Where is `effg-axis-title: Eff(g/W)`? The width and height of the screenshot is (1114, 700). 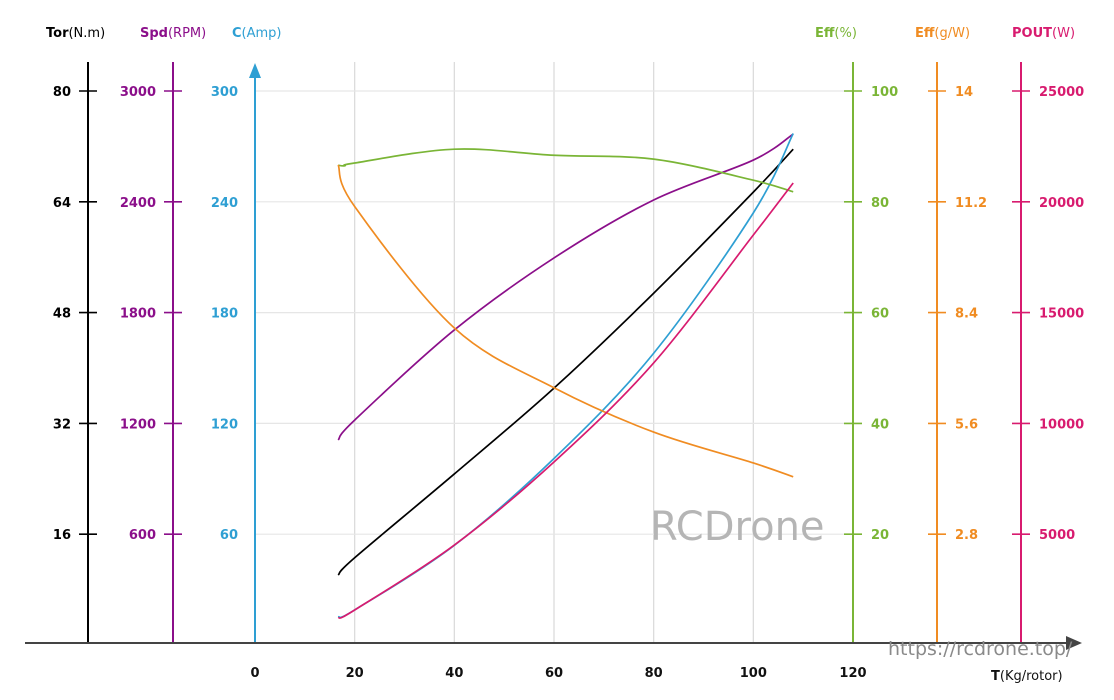
effg-axis-title: Eff(g/W) is located at coordinates (942, 33).